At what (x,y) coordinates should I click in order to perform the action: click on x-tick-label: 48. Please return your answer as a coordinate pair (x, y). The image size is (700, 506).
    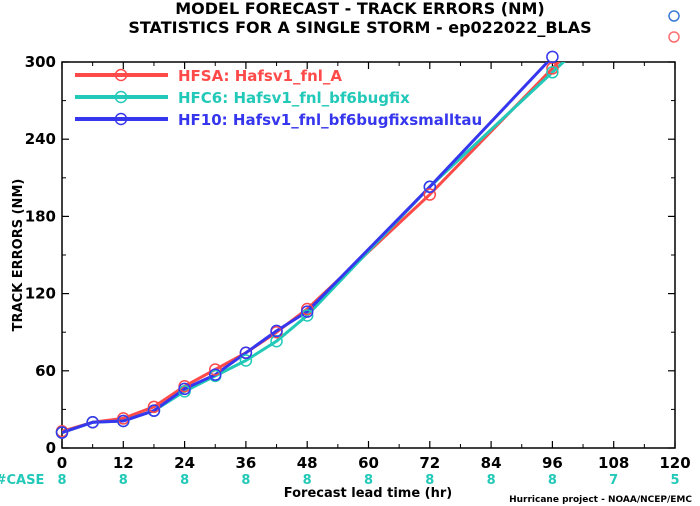
    Looking at the image, I should click on (307, 463).